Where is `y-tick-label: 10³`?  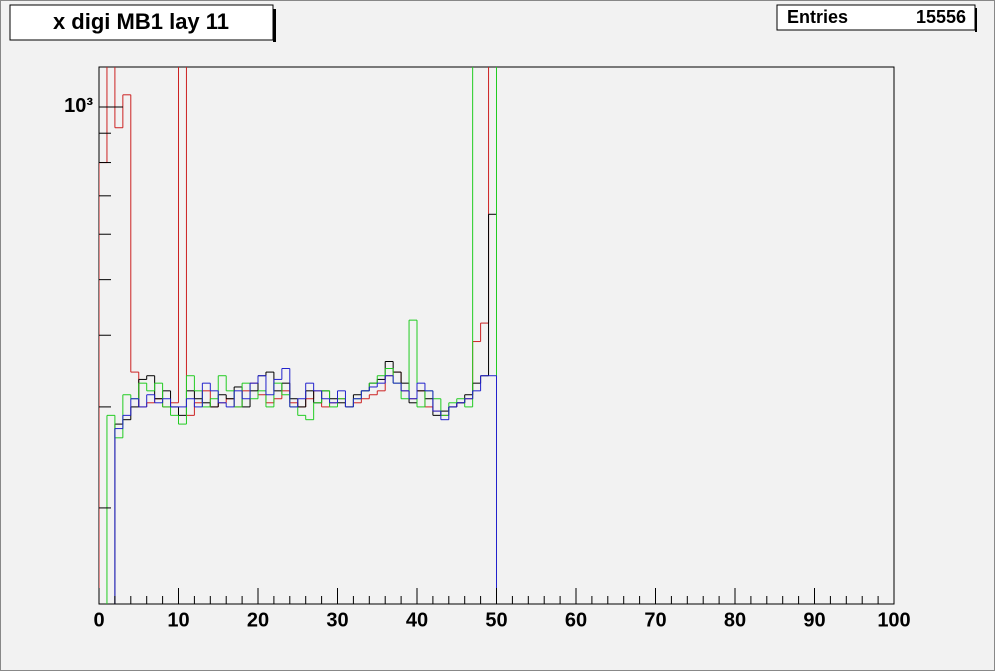
y-tick-label: 10³ is located at coordinates (78, 106).